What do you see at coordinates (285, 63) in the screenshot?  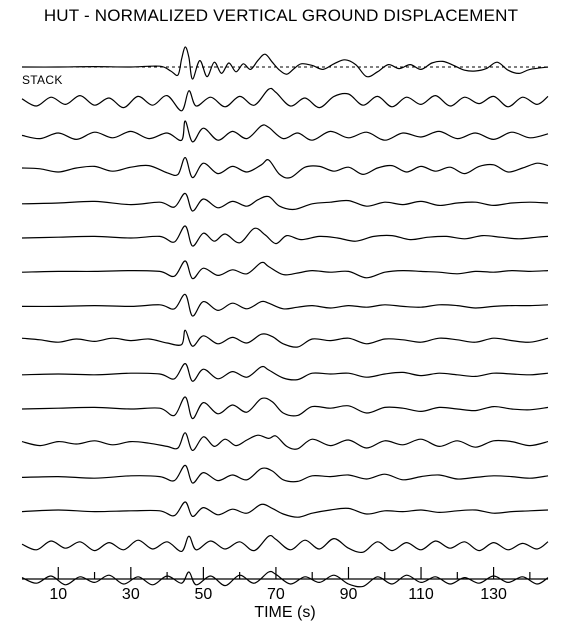 I see `stack-trace` at bounding box center [285, 63].